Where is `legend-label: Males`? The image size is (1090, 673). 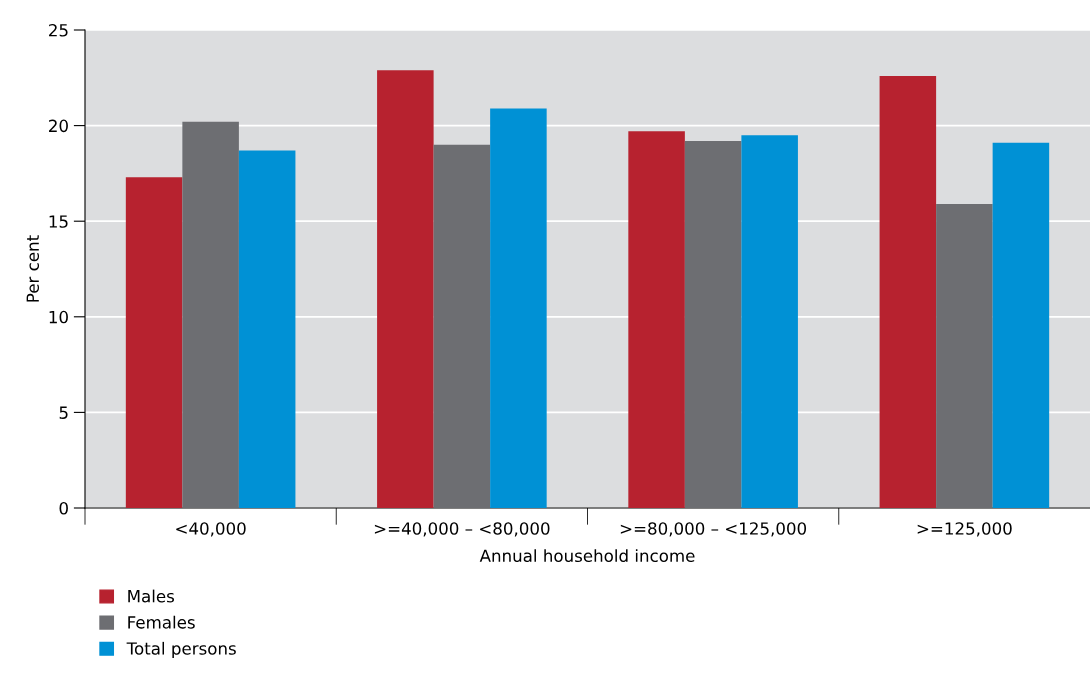
legend-label: Males is located at coordinates (151, 596).